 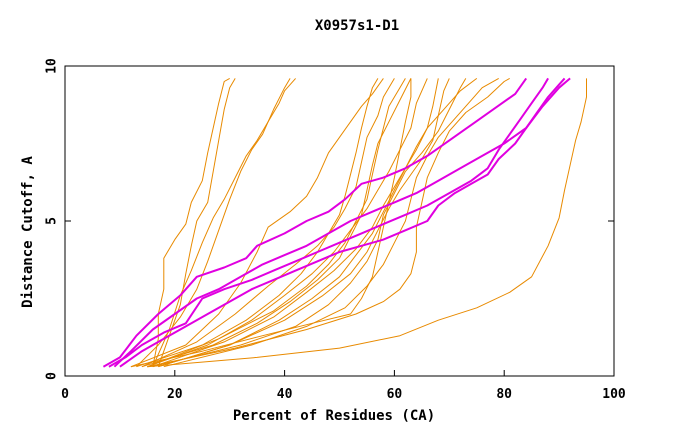 I want to click on y-tick-label: 10, so click(x=52, y=66).